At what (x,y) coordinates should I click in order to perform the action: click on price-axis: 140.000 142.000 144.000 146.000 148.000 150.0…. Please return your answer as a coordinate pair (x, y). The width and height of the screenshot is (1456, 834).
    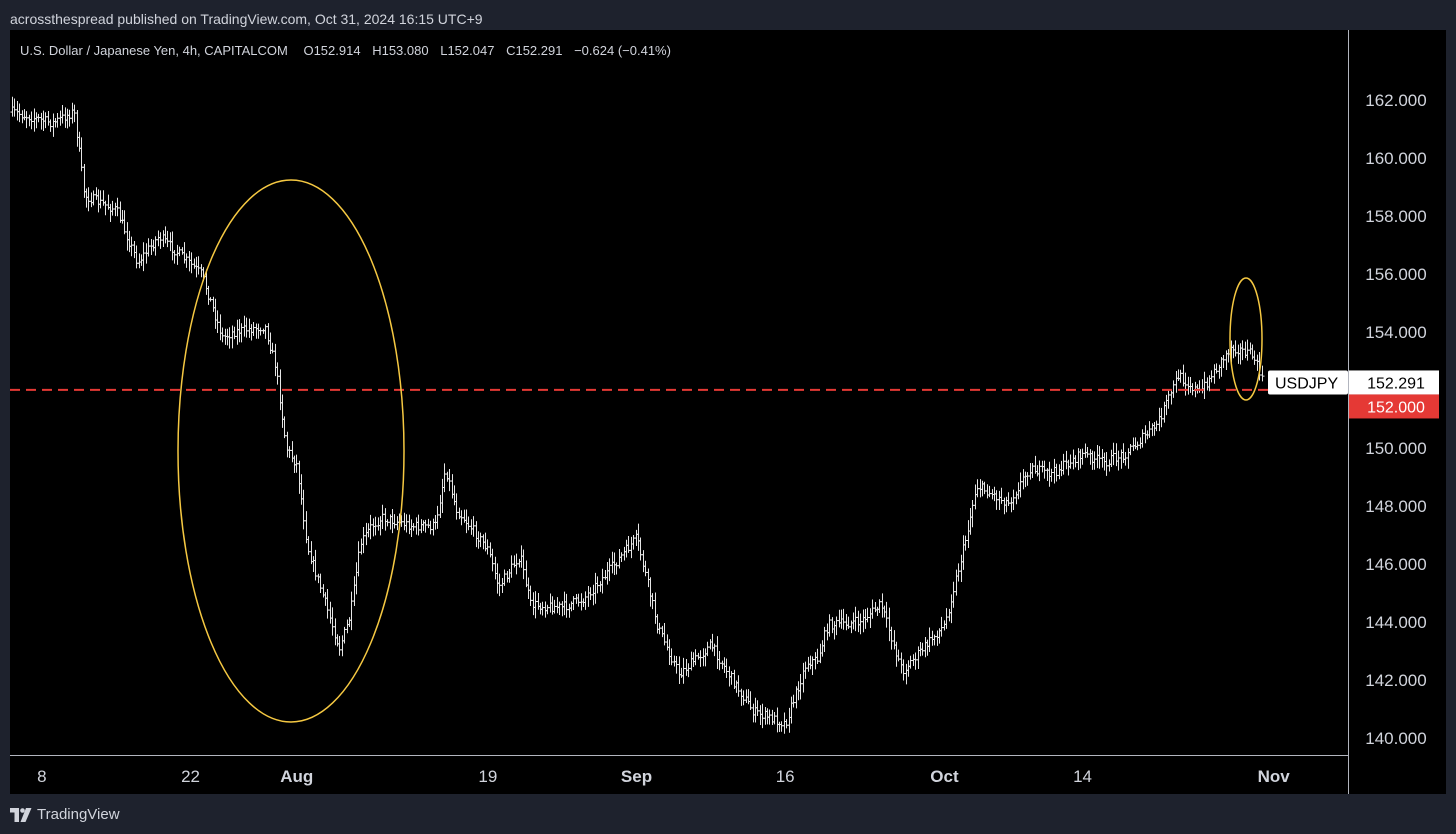
    Looking at the image, I should click on (1395, 419).